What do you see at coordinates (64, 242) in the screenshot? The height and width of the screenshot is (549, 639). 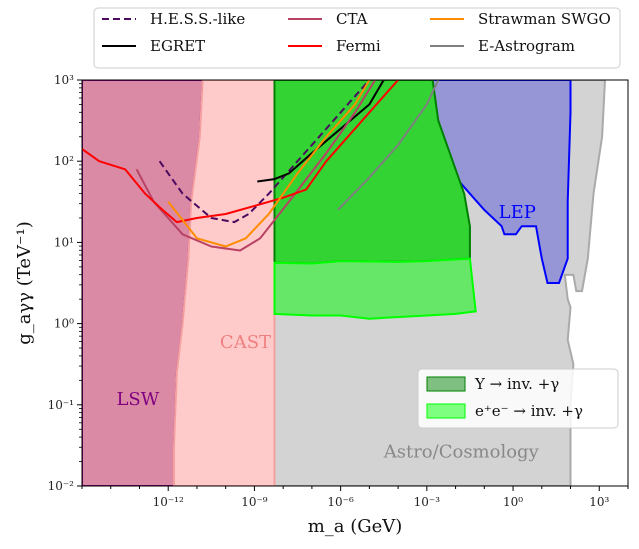 I see `y-tick-label: 10¹` at bounding box center [64, 242].